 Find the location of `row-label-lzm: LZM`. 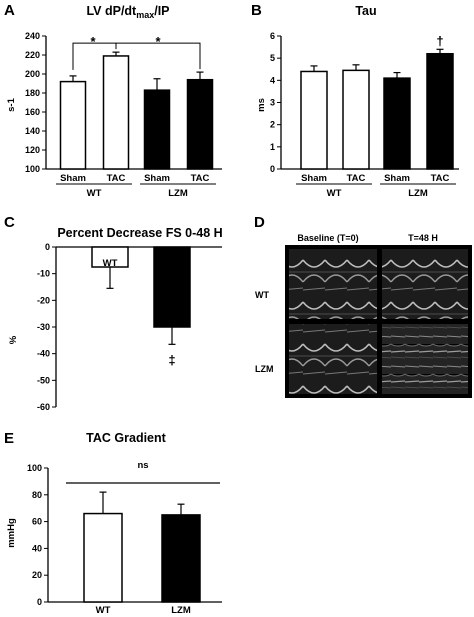

row-label-lzm: LZM is located at coordinates (264, 369).